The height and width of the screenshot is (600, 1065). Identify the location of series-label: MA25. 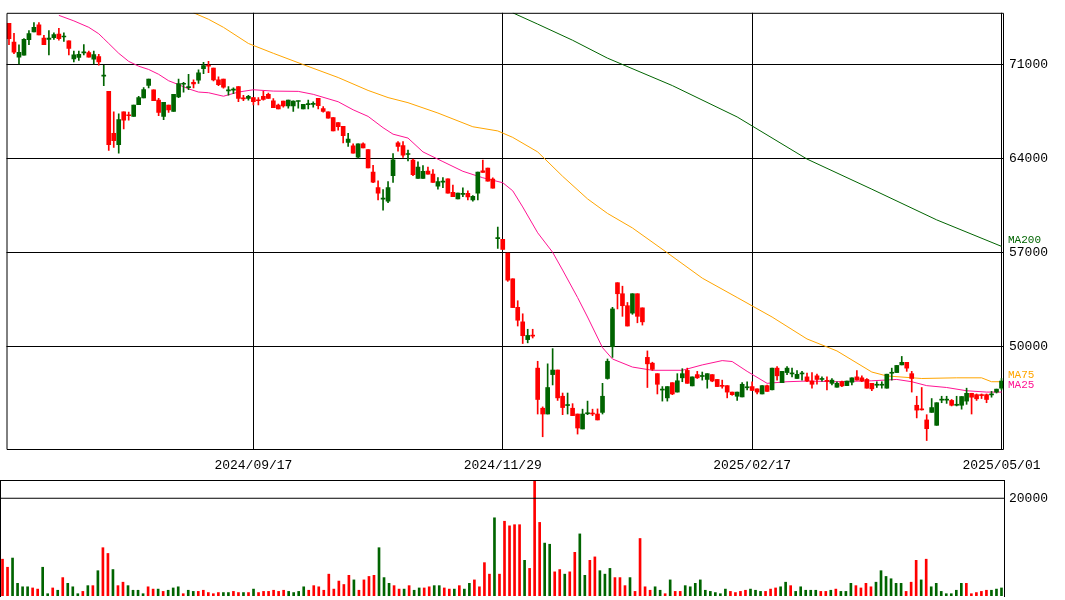
(1021, 385).